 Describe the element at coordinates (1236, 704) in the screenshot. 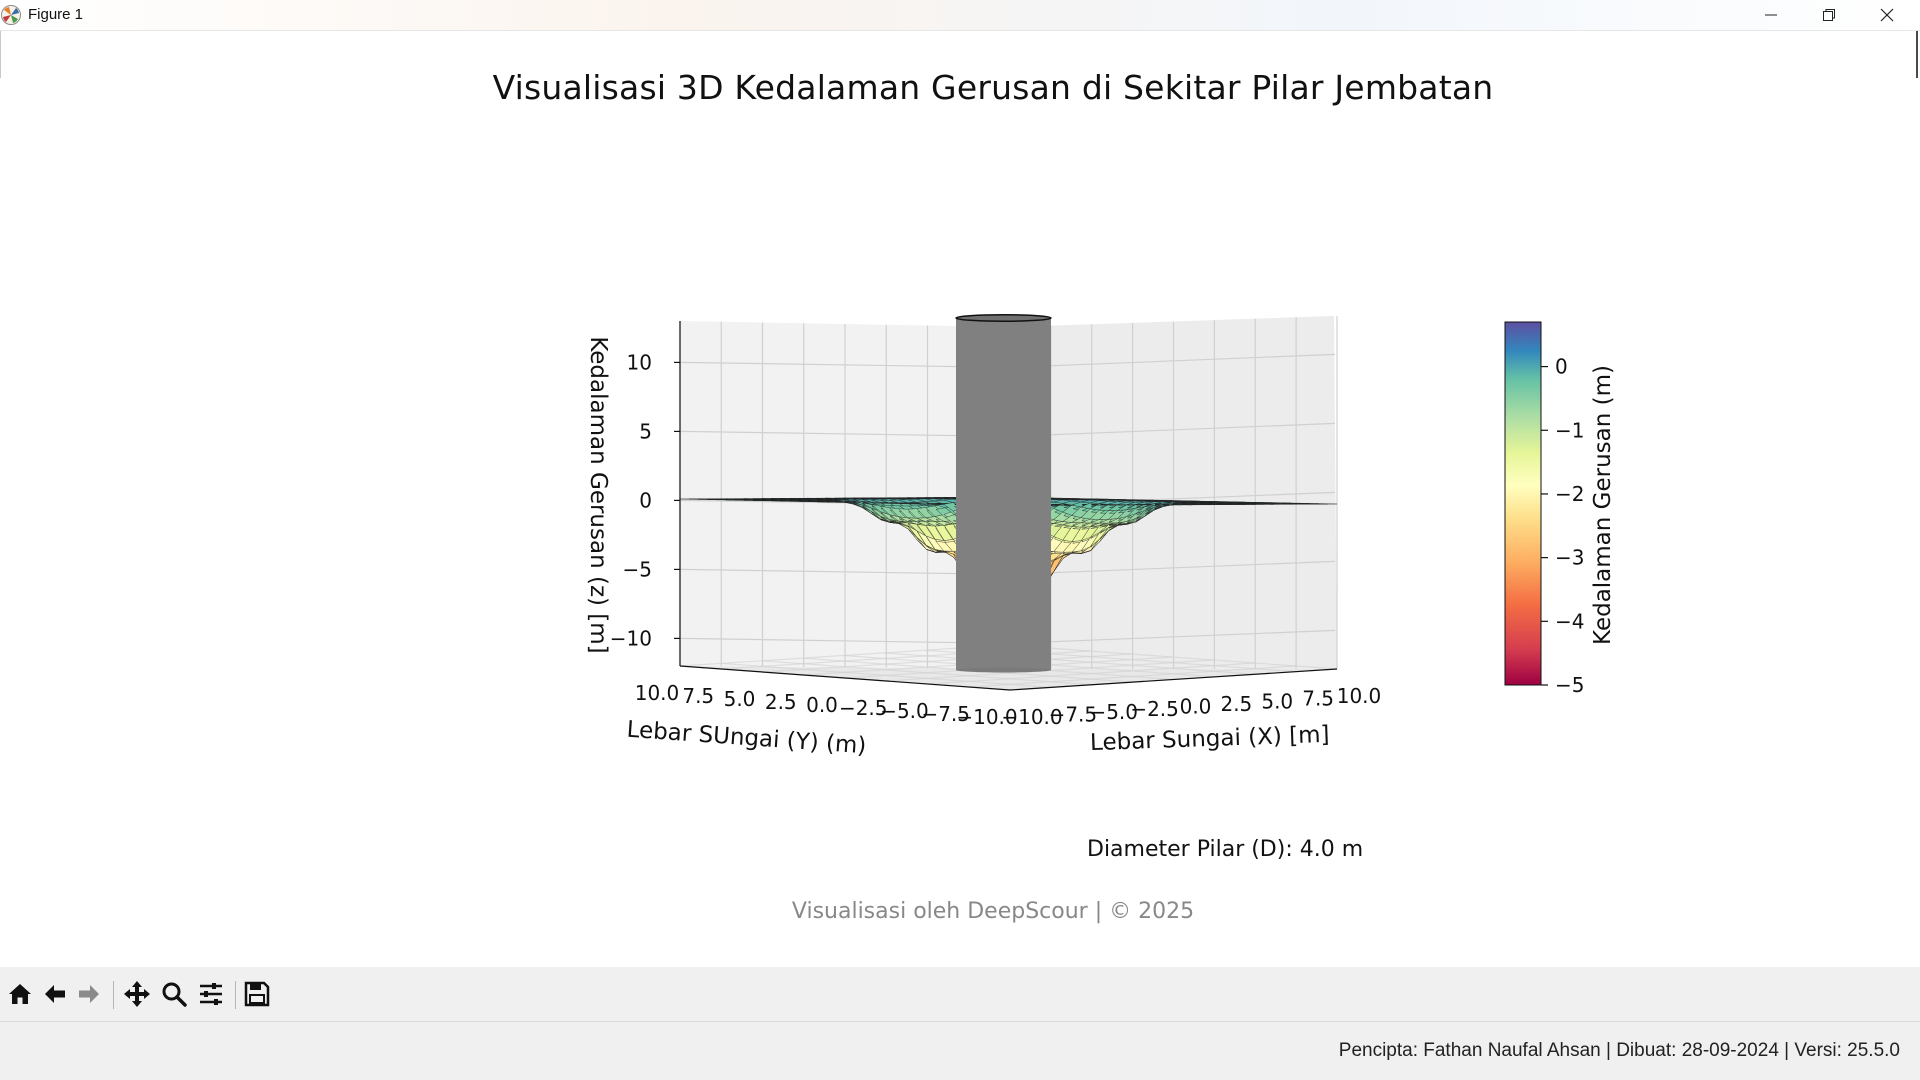

I see `x-tick-label: 2.5` at that location.